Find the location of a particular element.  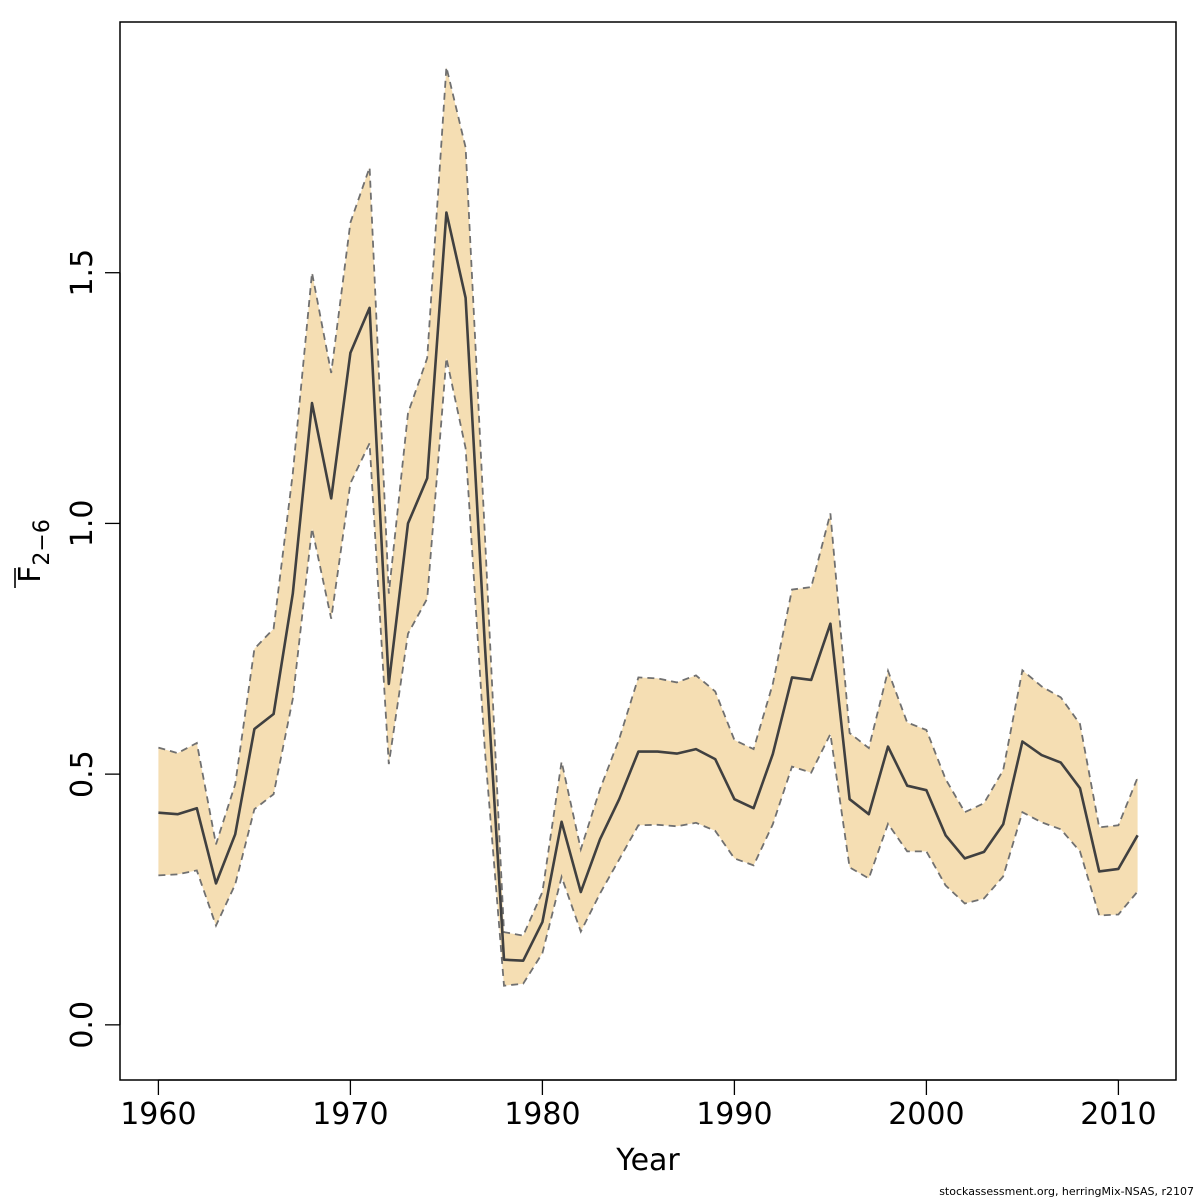

svg-text: F2−6 is located at coordinates (34, 551).